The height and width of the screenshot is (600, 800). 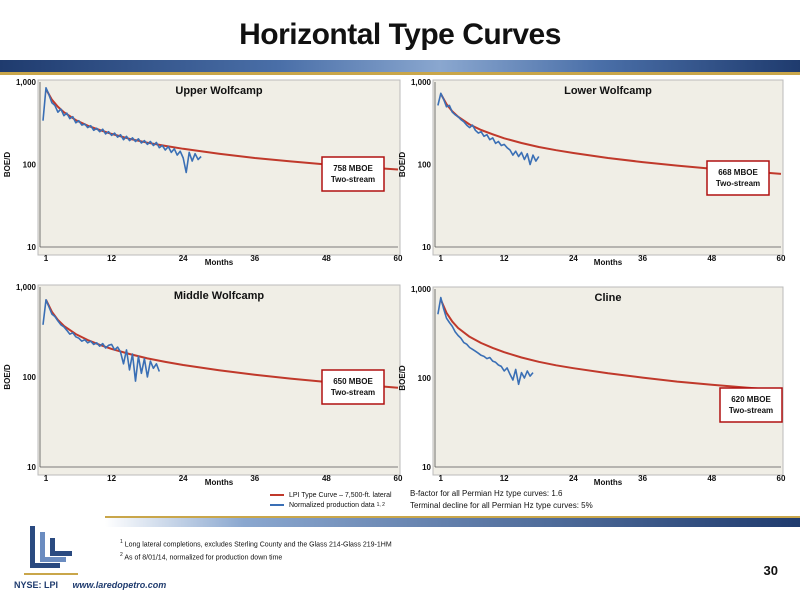 I want to click on legend-label-normalized: Normalized production data, so click(x=332, y=505).